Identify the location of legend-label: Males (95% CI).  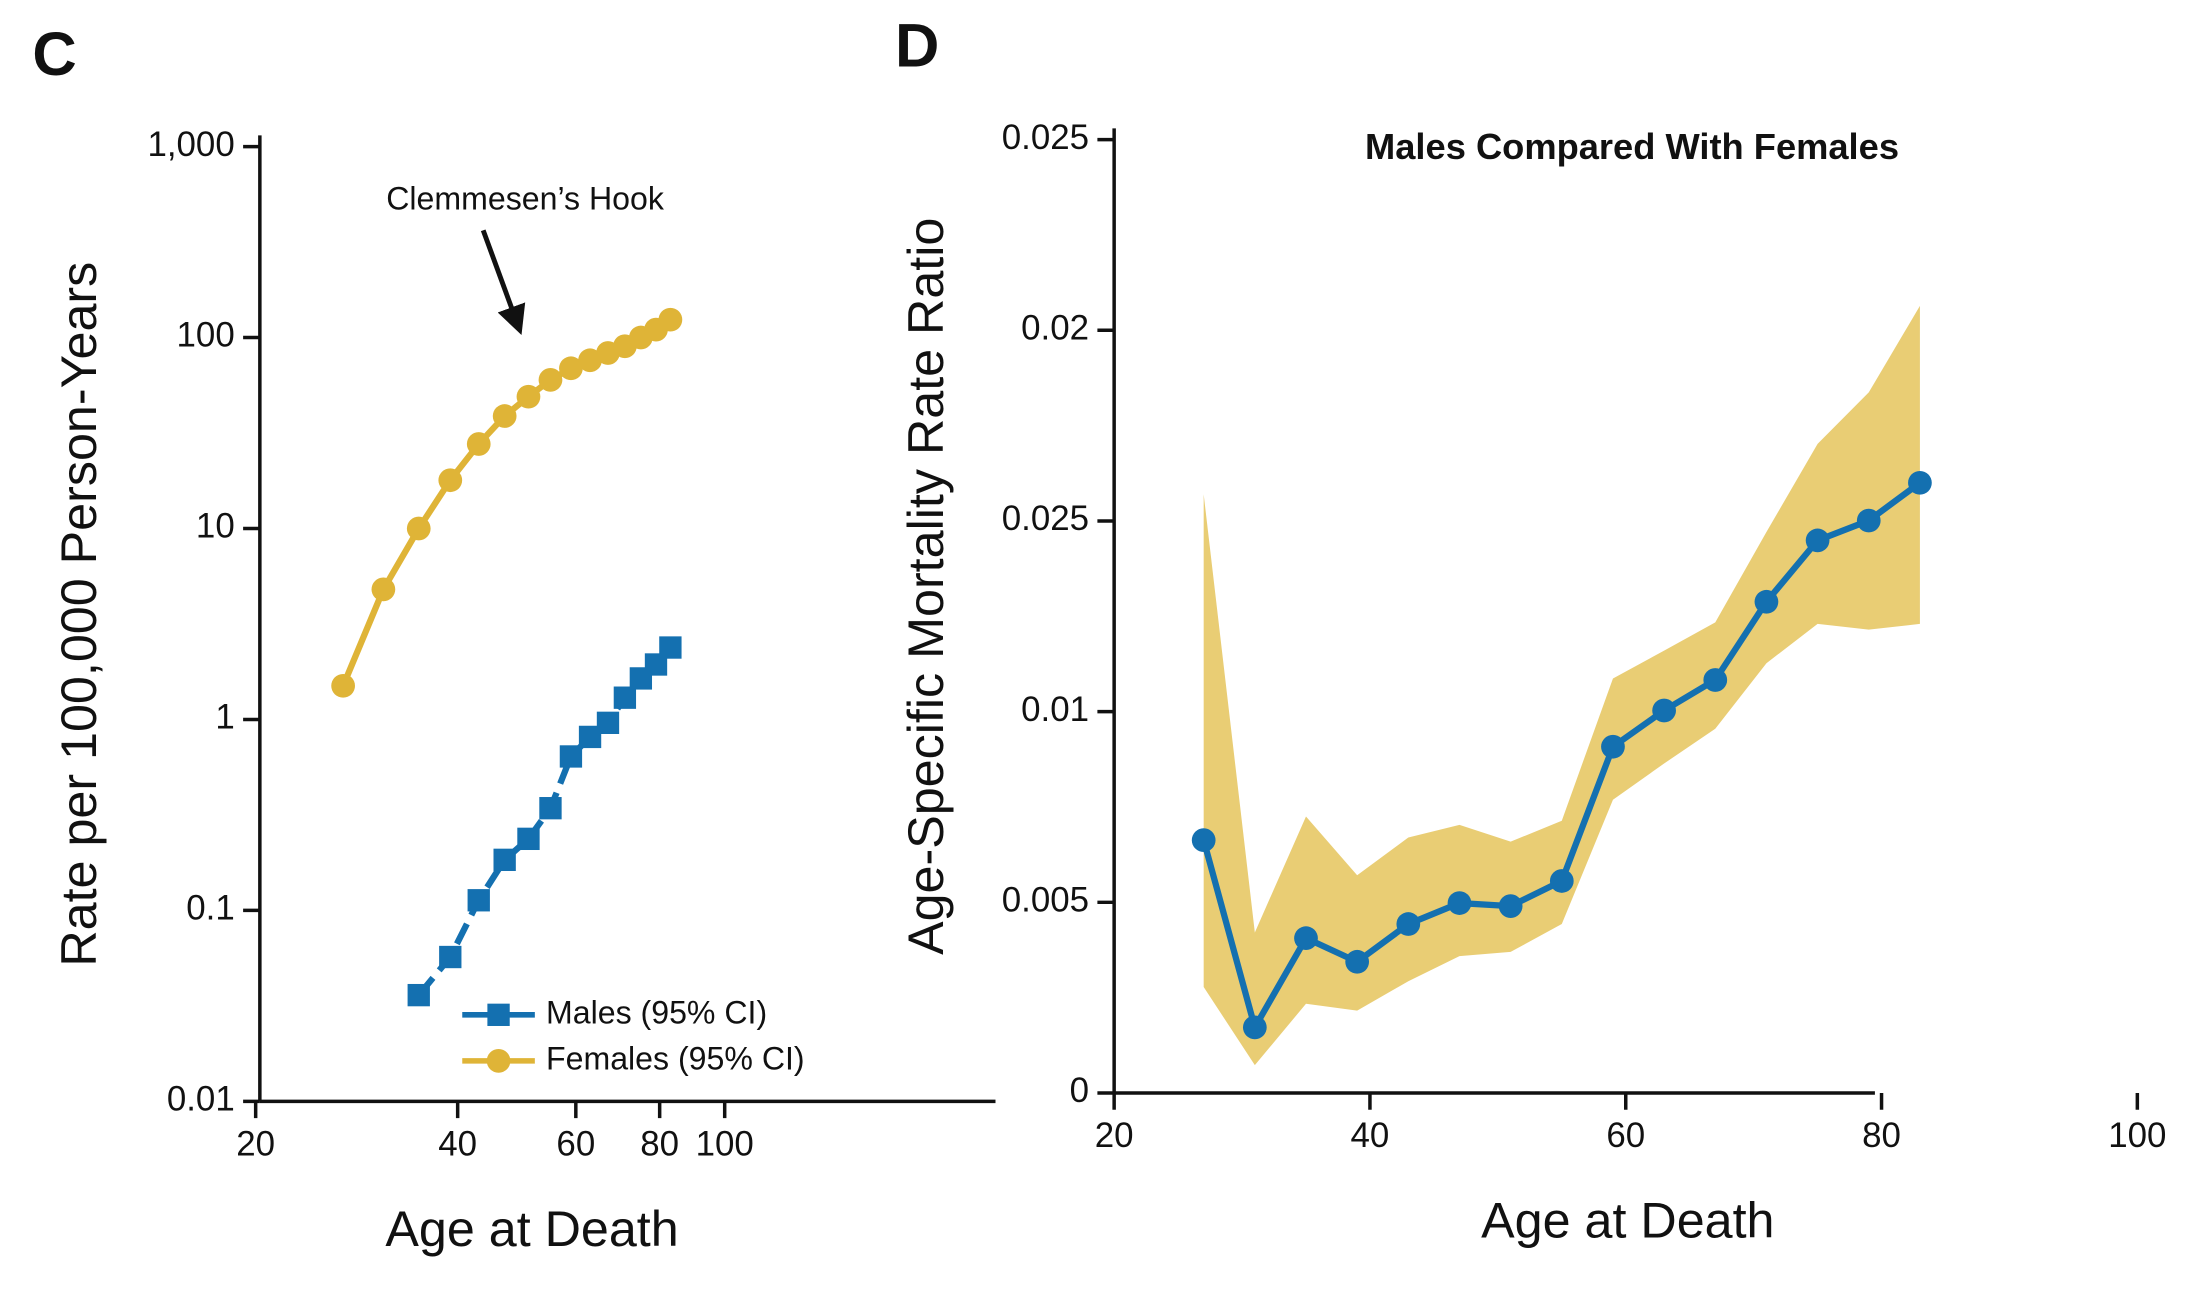
(656, 1012).